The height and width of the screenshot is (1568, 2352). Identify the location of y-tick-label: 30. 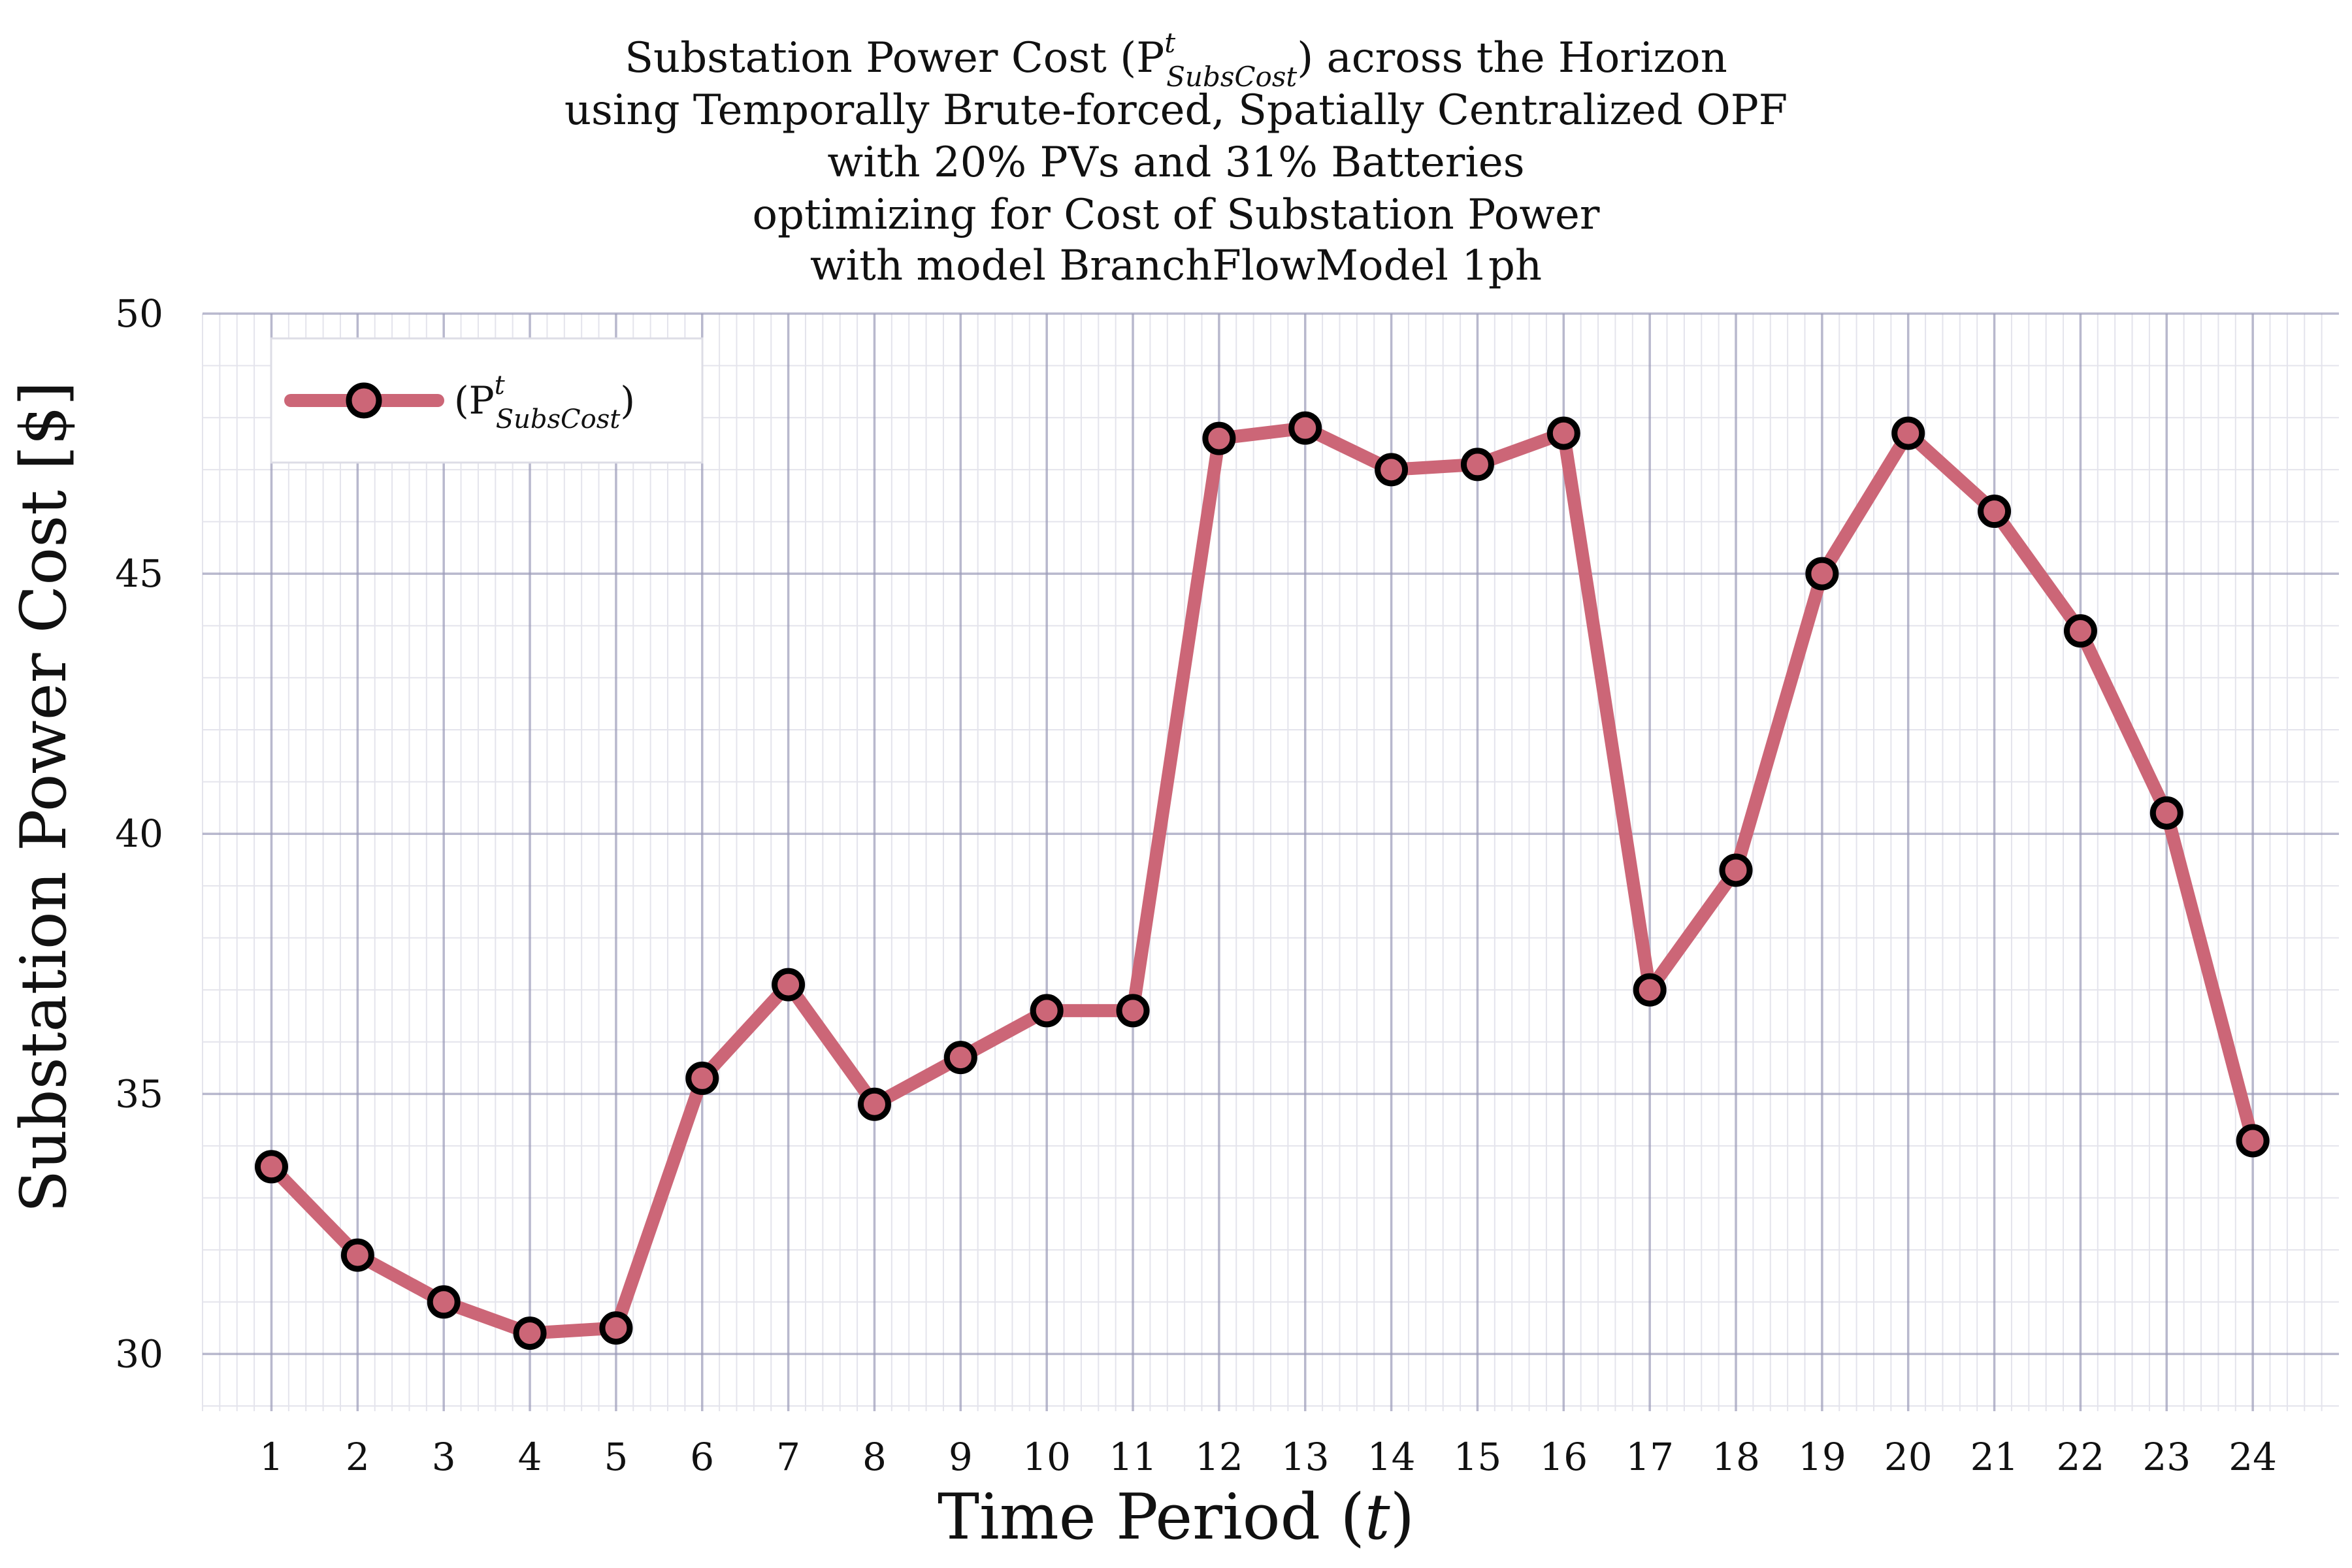
(139, 1353).